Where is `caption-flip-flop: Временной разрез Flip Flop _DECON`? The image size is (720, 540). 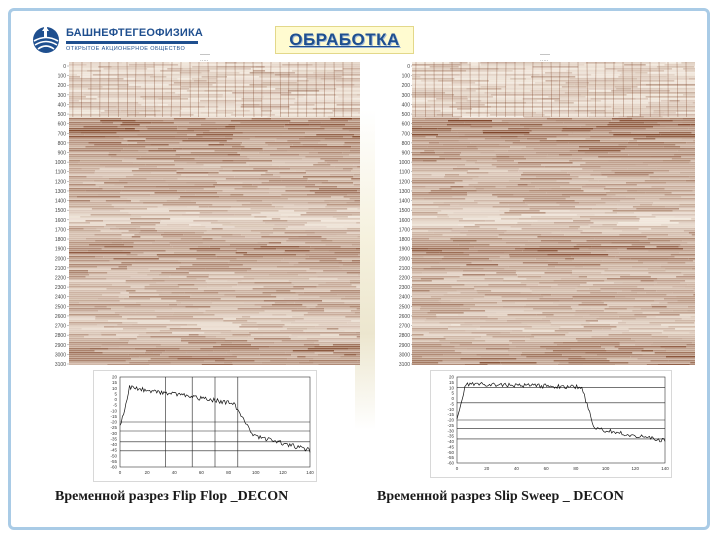 caption-flip-flop: Временной разрез Flip Flop _DECON is located at coordinates (172, 496).